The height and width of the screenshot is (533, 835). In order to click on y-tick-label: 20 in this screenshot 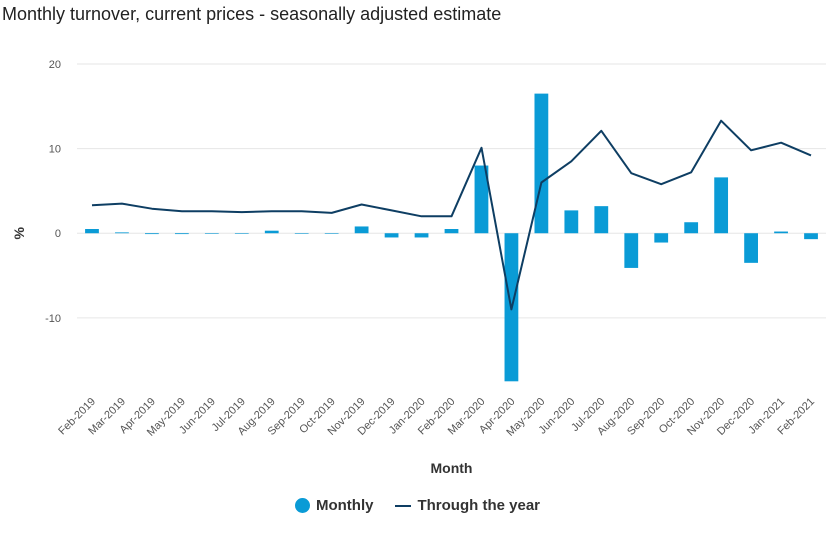, I will do `click(55, 65)`.